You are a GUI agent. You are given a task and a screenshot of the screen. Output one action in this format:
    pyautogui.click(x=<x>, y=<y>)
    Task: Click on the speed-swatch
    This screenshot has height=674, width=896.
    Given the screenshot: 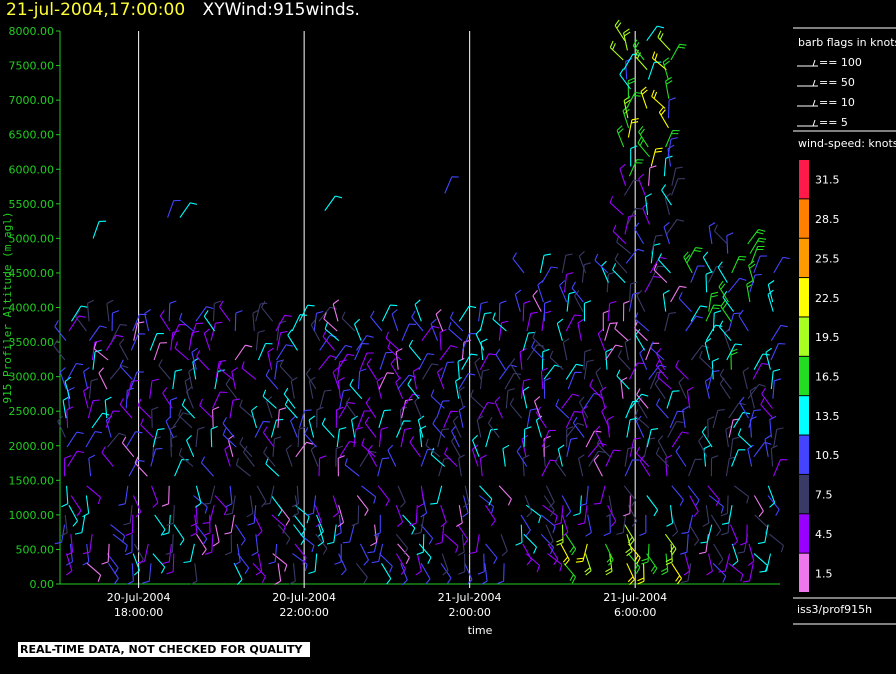 What is the action you would take?
    pyautogui.click(x=804, y=415)
    